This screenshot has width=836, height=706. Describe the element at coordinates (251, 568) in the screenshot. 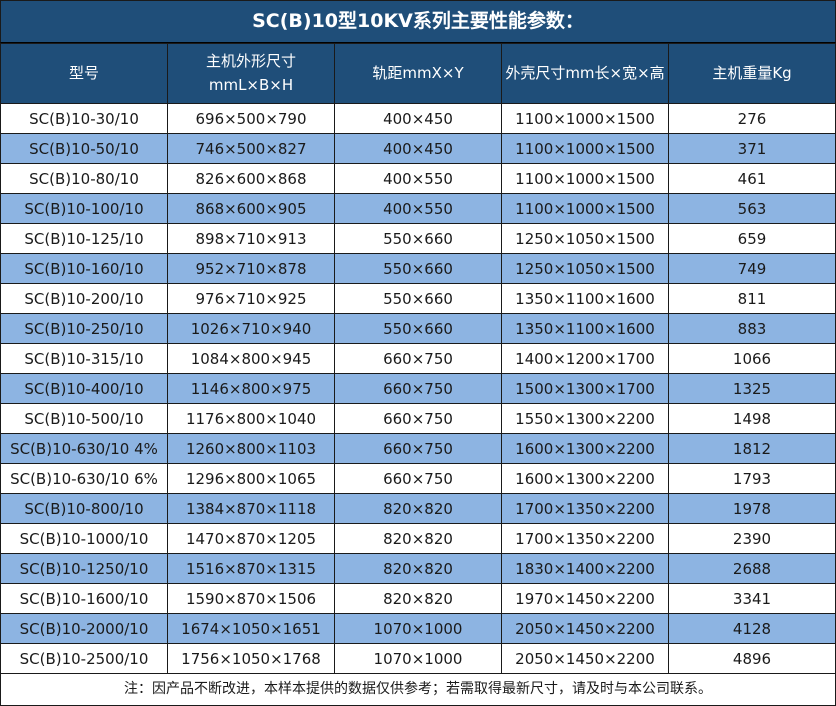

I see `table-cell: 1516×870×1315` at that location.